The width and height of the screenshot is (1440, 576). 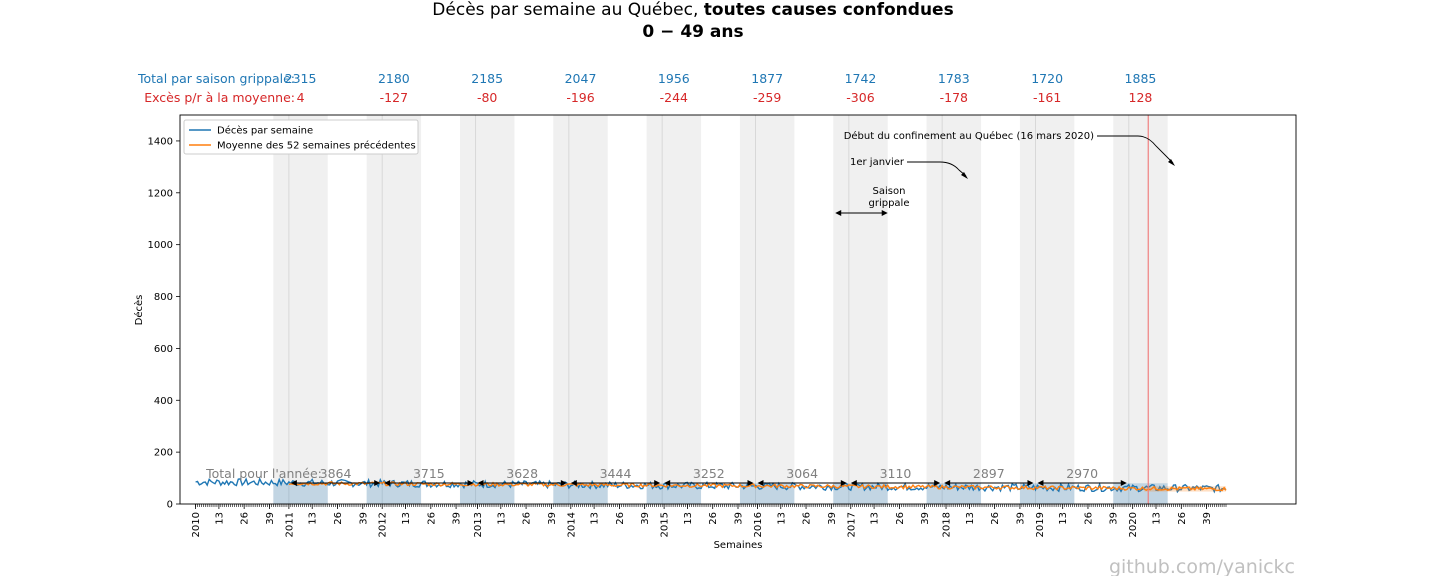 What do you see at coordinates (767, 97) in the screenshot?
I see `excess-value: -259` at bounding box center [767, 97].